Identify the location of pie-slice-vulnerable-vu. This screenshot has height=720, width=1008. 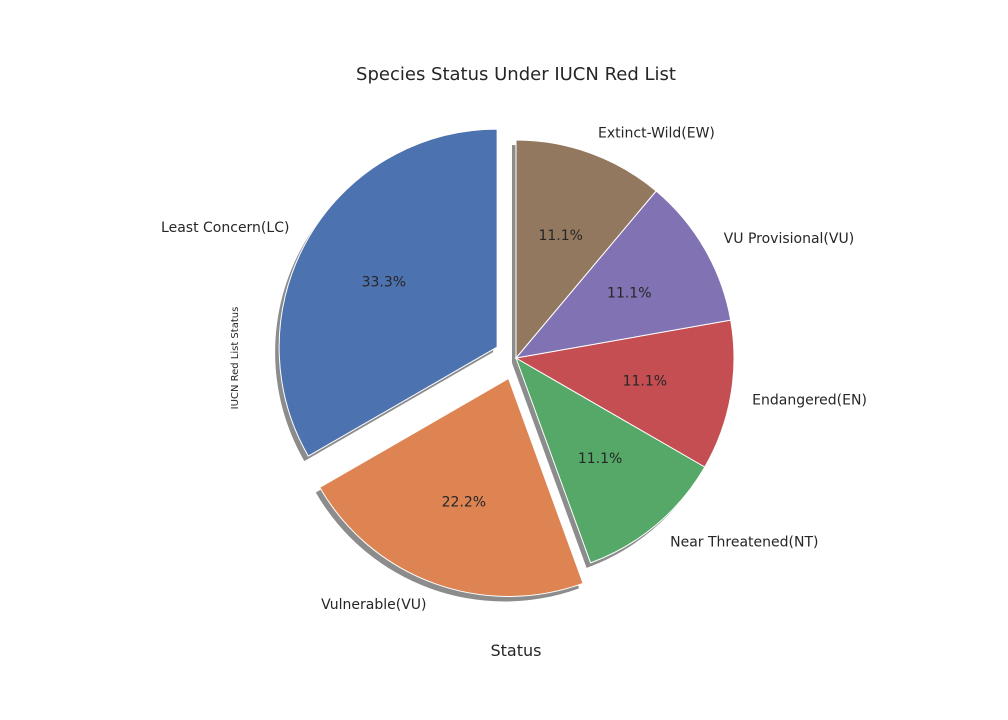
(451, 487).